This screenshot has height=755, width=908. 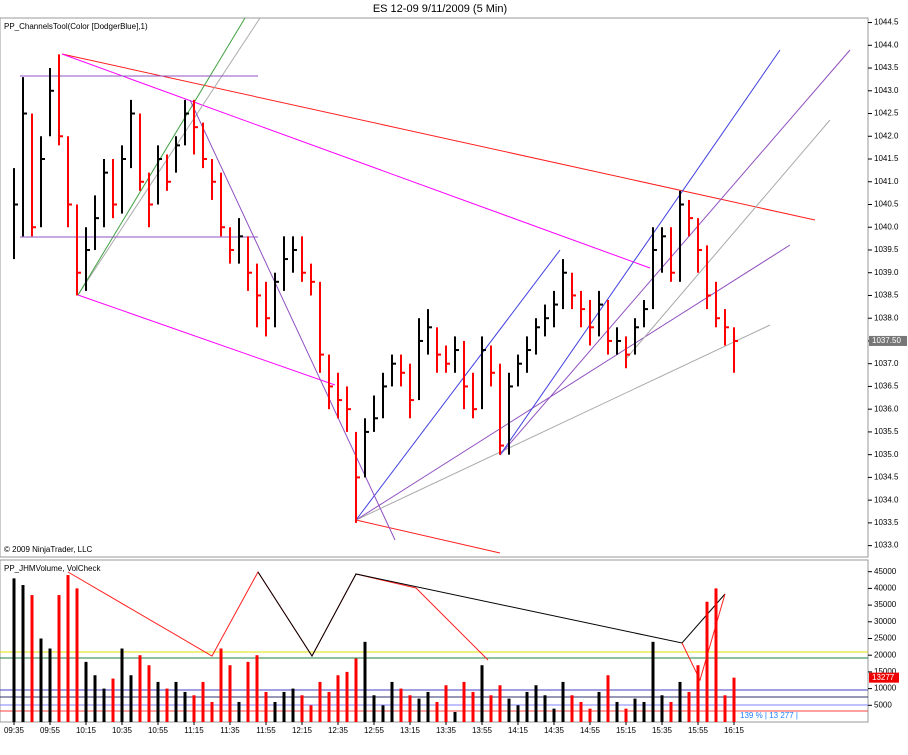 I want to click on last-price-label: 1037.50, so click(x=886, y=340).